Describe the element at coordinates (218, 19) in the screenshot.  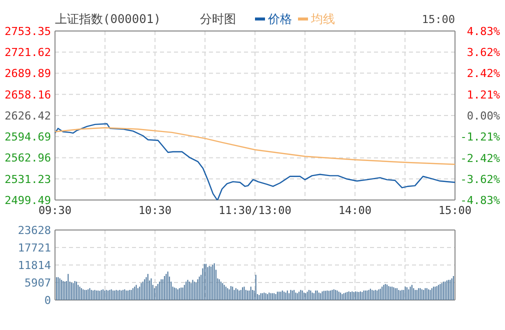
I see `chart-subtitle: 分时图` at that location.